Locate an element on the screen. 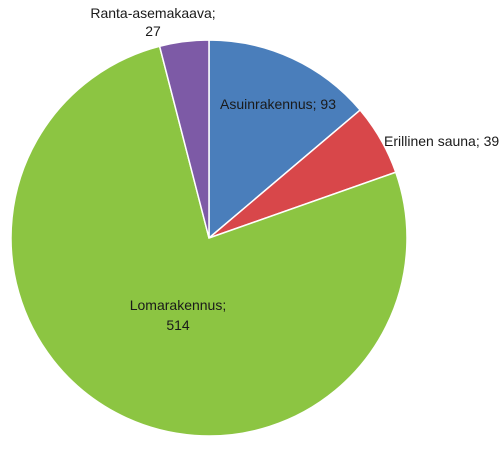  slice-label-3: Ranta-asemakaava; 27 is located at coordinates (152, 22).